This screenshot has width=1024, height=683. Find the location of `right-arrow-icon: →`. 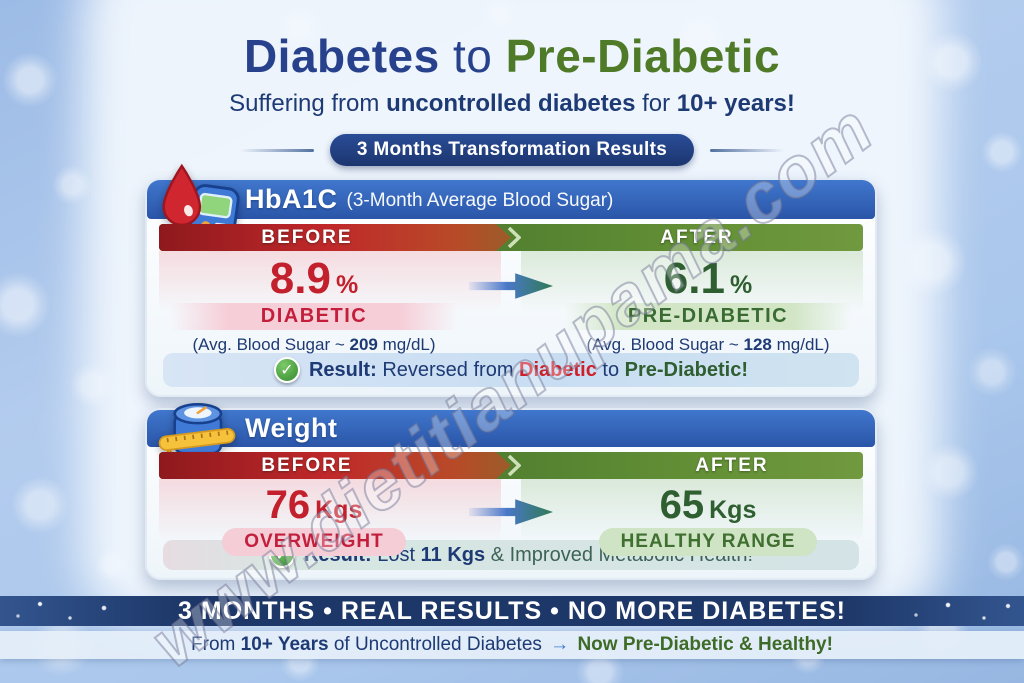

right-arrow-icon: → is located at coordinates (560, 644).